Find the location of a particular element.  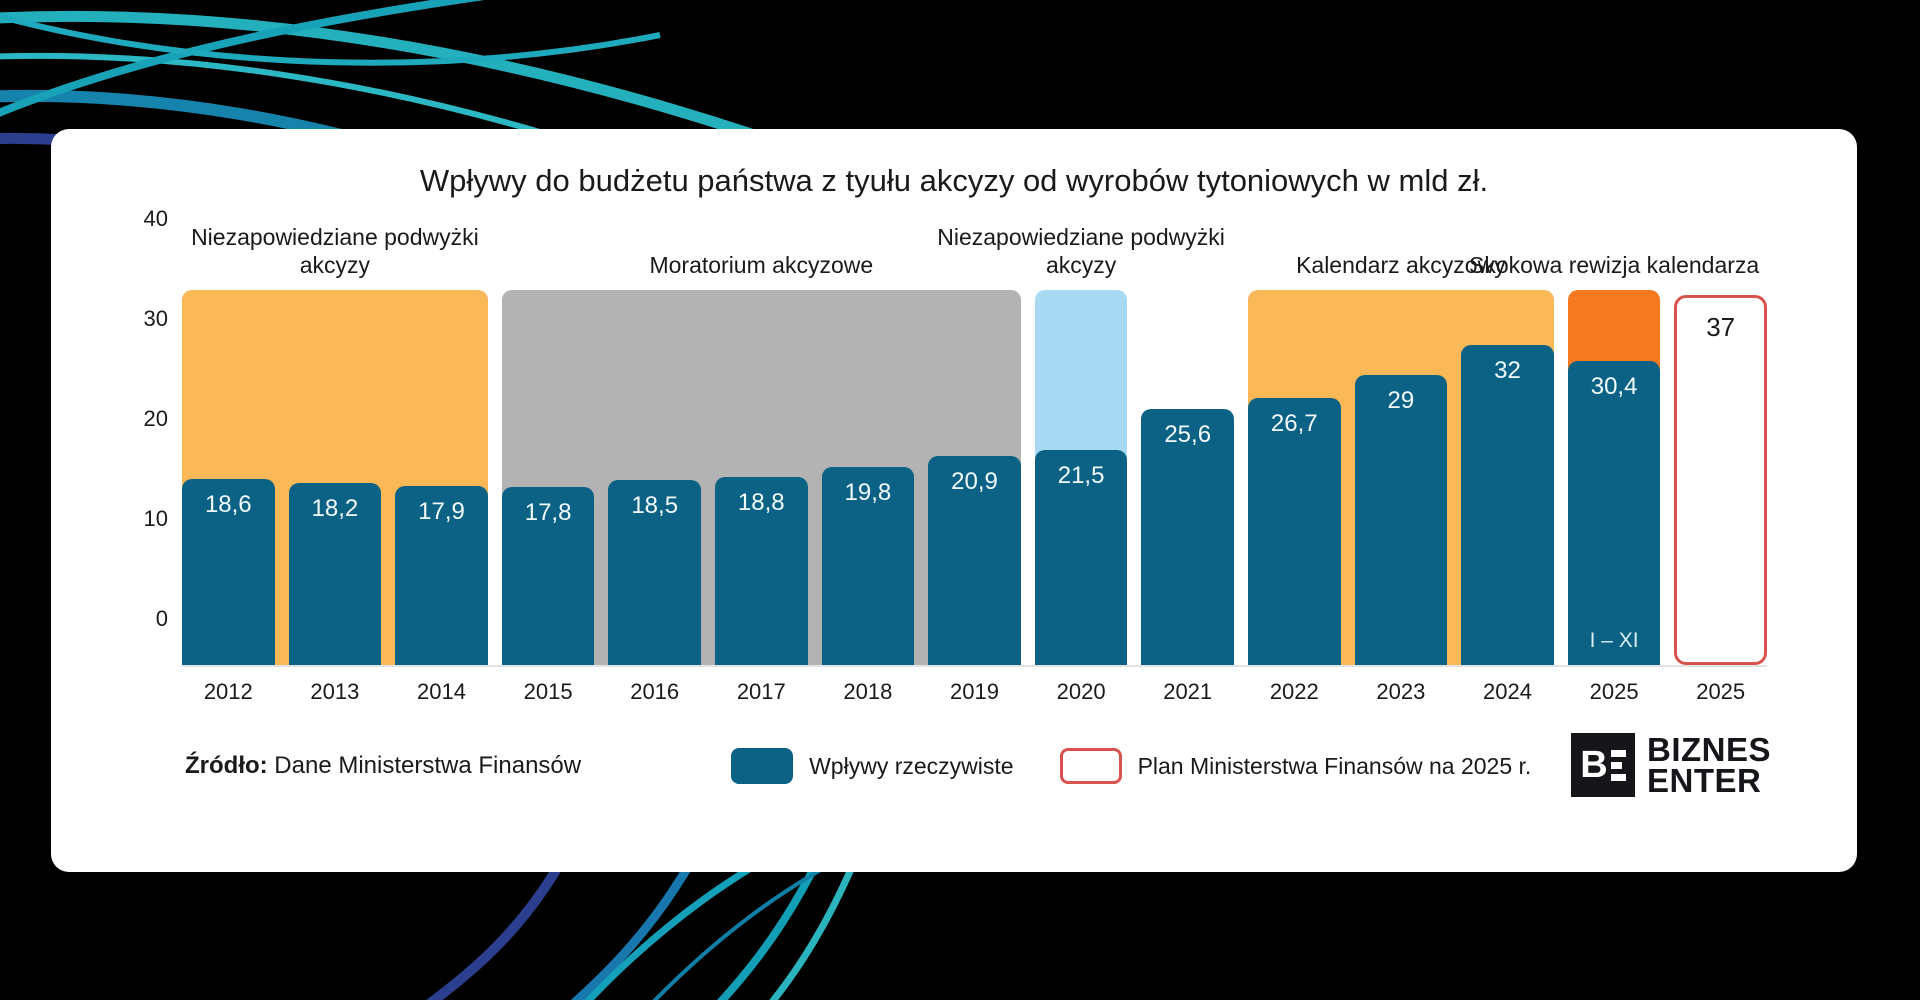

bar-2019: 20,9 is located at coordinates (974, 560).